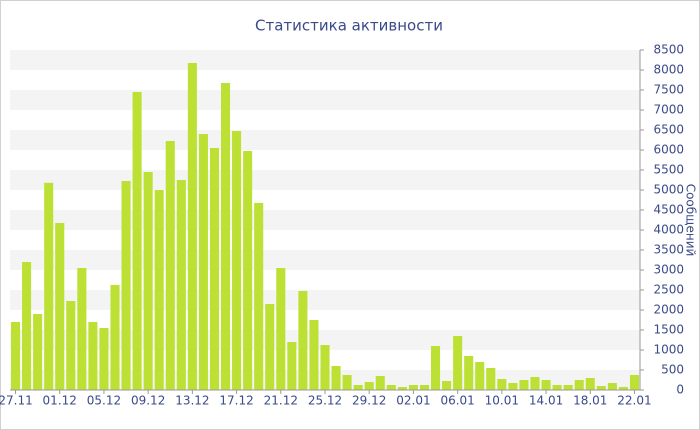 The height and width of the screenshot is (430, 700). Describe the element at coordinates (668, 110) in the screenshot. I see `y-tick-label: 7000` at that location.